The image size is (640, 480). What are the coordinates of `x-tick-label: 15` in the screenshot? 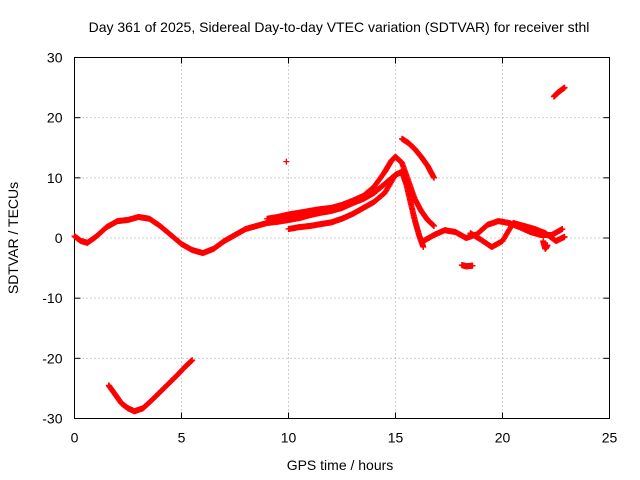 It's located at (396, 438).